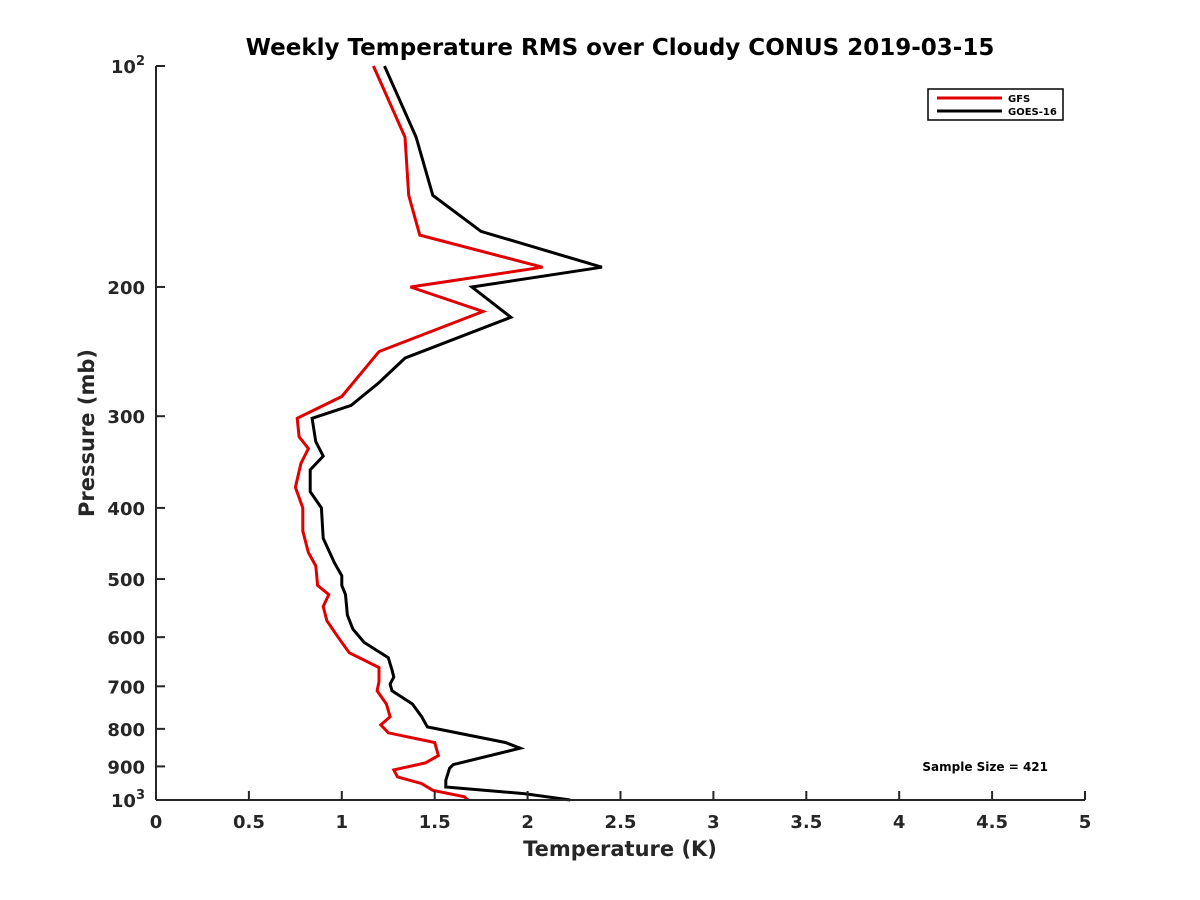  What do you see at coordinates (126, 730) in the screenshot?
I see `y-tick-label: 800` at bounding box center [126, 730].